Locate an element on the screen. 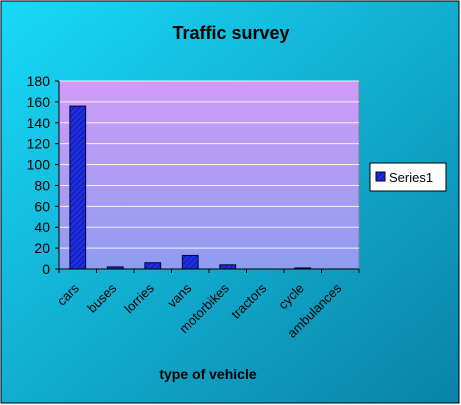 Image resolution: width=461 pixels, height=405 pixels. bar-cars is located at coordinates (78, 187).